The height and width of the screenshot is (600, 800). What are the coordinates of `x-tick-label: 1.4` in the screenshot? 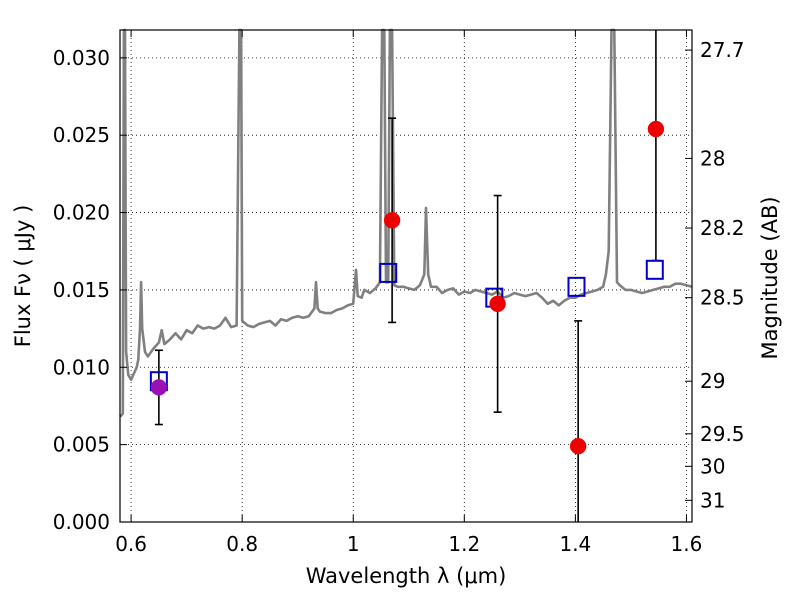 It's located at (575, 544).